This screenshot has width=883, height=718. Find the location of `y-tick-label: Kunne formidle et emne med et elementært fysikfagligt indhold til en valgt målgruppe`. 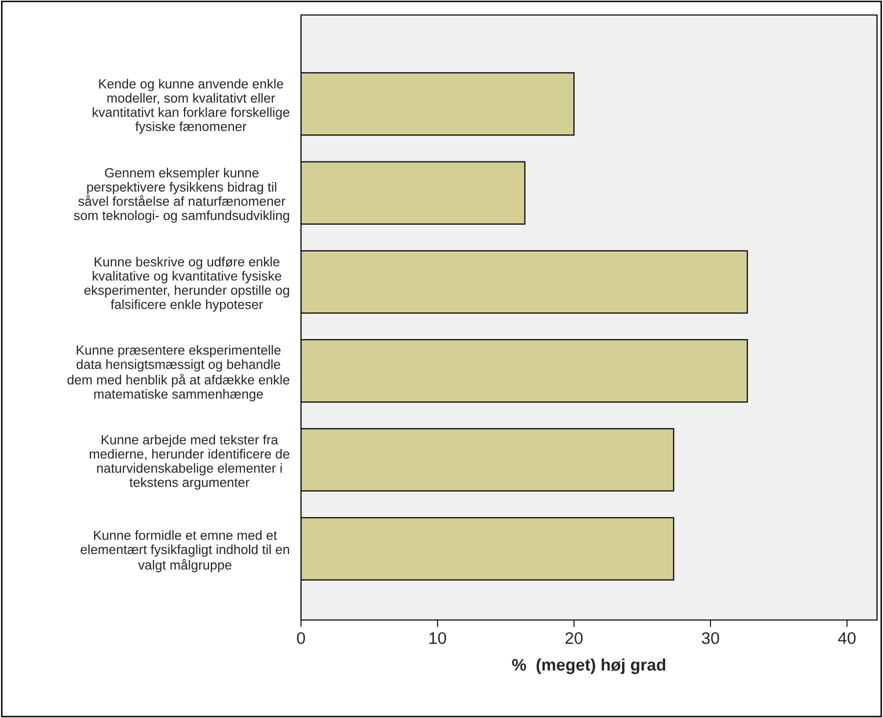

y-tick-label: Kunne formidle et emne med et elementært fysikfagligt indhold til en valgt målgruppe is located at coordinates (185, 551).